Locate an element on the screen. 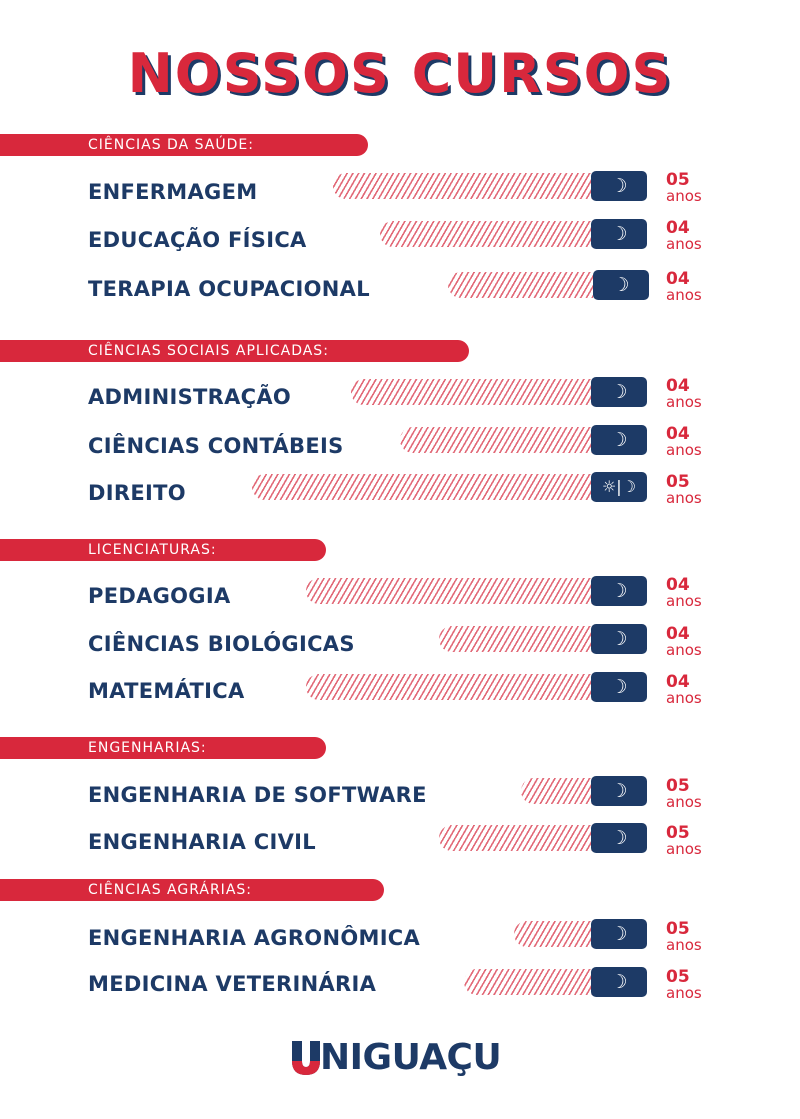 The width and height of the screenshot is (800, 1119). uniguacu-logo: NIGUAÇU is located at coordinates (410, 1058).